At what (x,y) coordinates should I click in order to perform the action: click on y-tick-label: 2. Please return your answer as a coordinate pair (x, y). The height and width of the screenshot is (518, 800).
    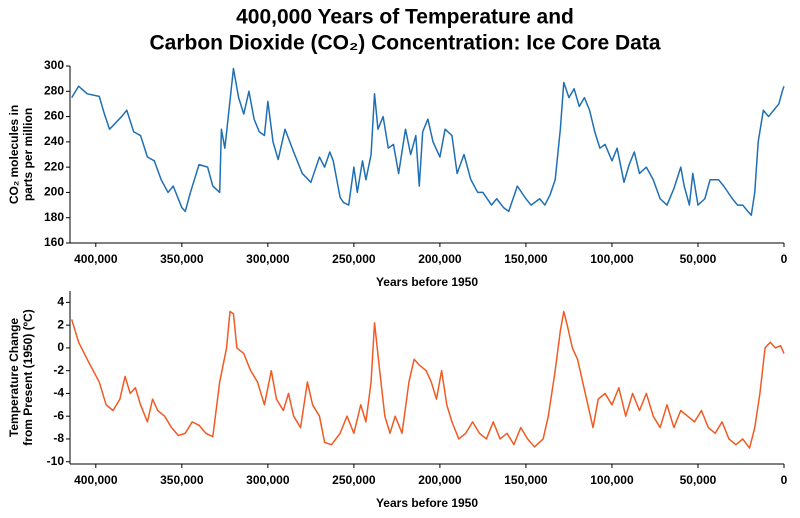
    Looking at the image, I should click on (60, 324).